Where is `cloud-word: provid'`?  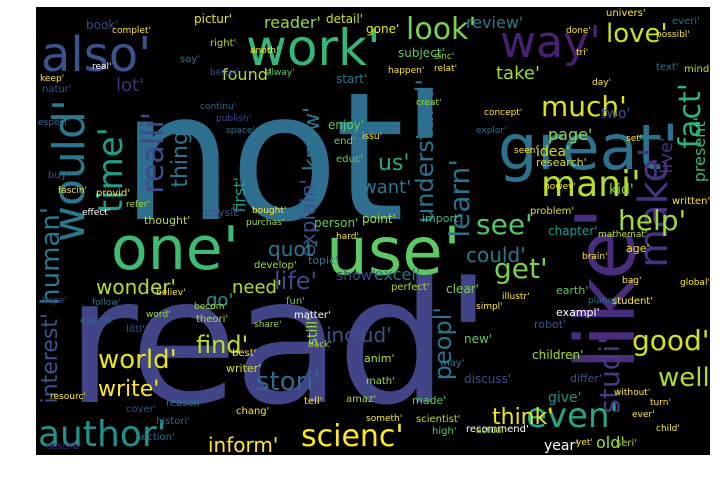
cloud-word: provid' is located at coordinates (113, 193).